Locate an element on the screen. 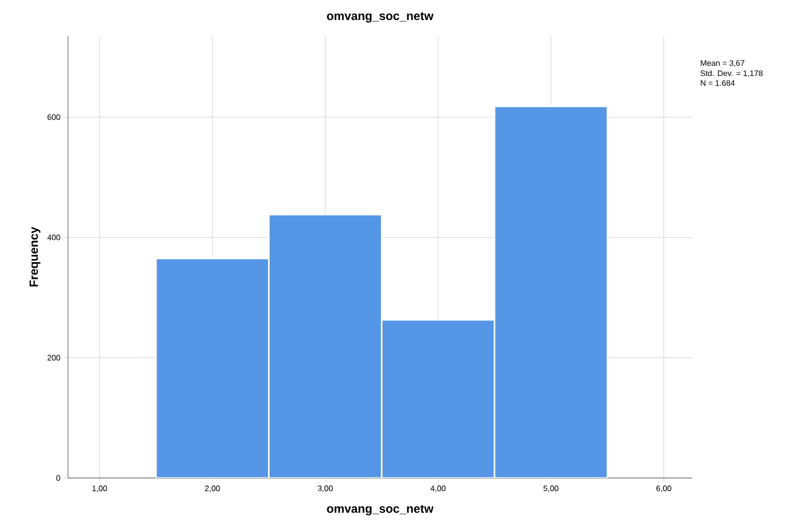 The width and height of the screenshot is (795, 532). y-axis-title: Frequency is located at coordinates (35, 256).